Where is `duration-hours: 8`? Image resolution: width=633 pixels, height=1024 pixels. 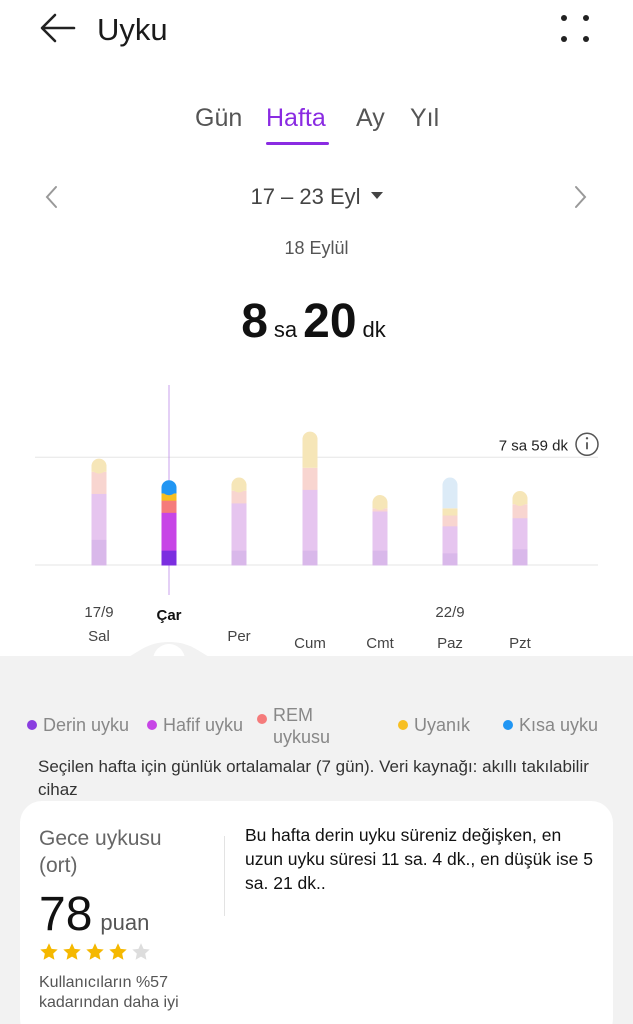 duration-hours: 8 is located at coordinates (254, 321).